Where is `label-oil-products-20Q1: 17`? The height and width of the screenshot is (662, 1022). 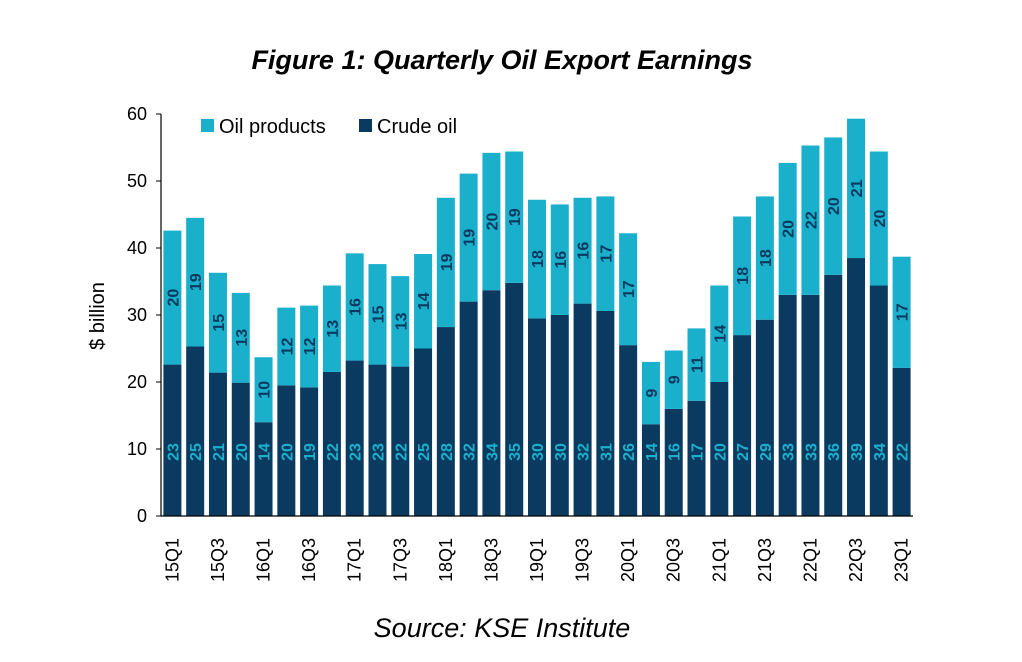 label-oil-products-20Q1: 17 is located at coordinates (629, 289).